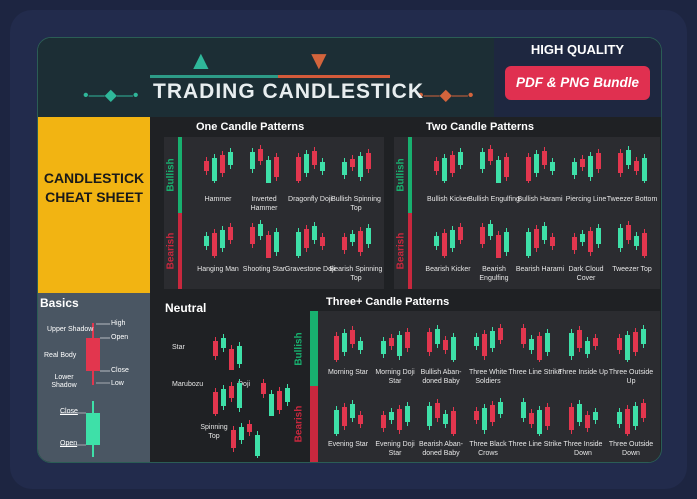  I want to click on label-low: Low, so click(117, 383).